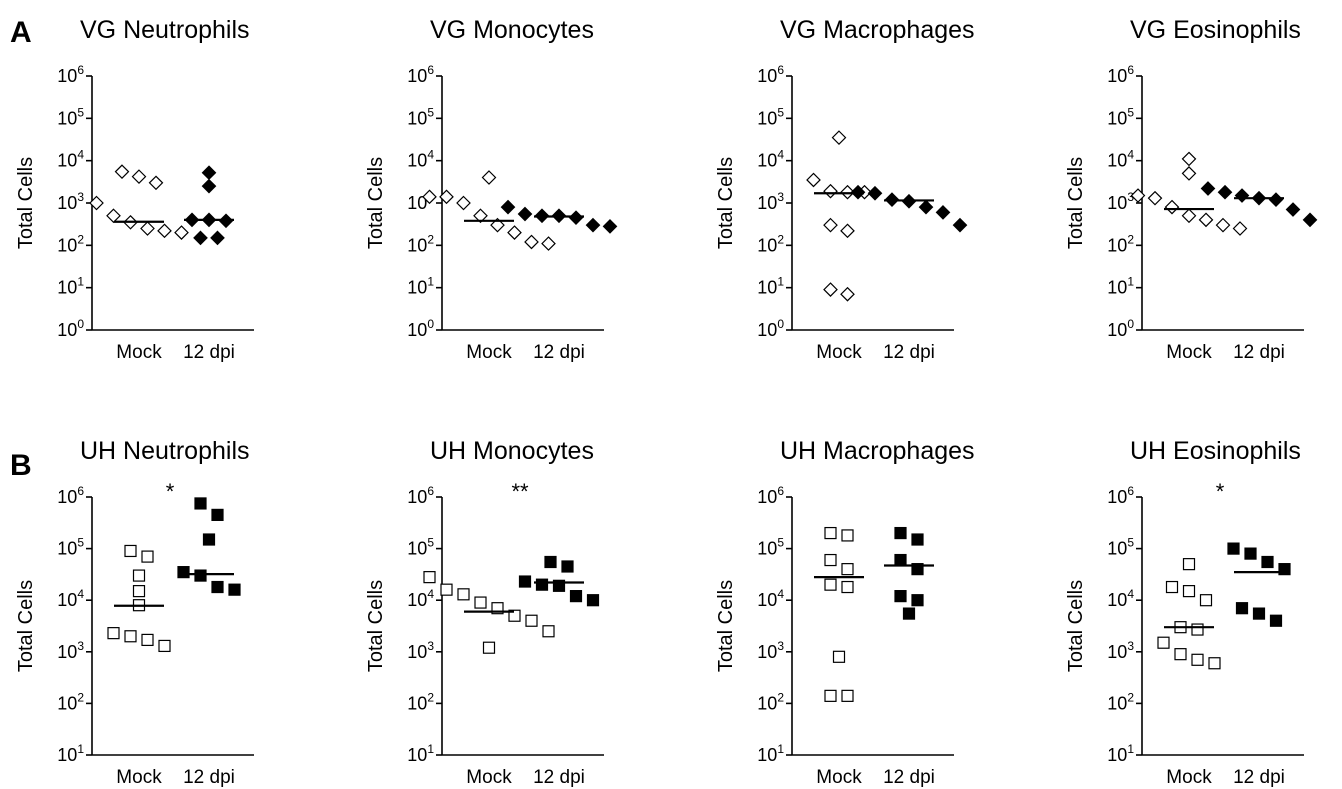  I want to click on uh-eosinophils-ylabel: Total Cells, so click(1076, 626).